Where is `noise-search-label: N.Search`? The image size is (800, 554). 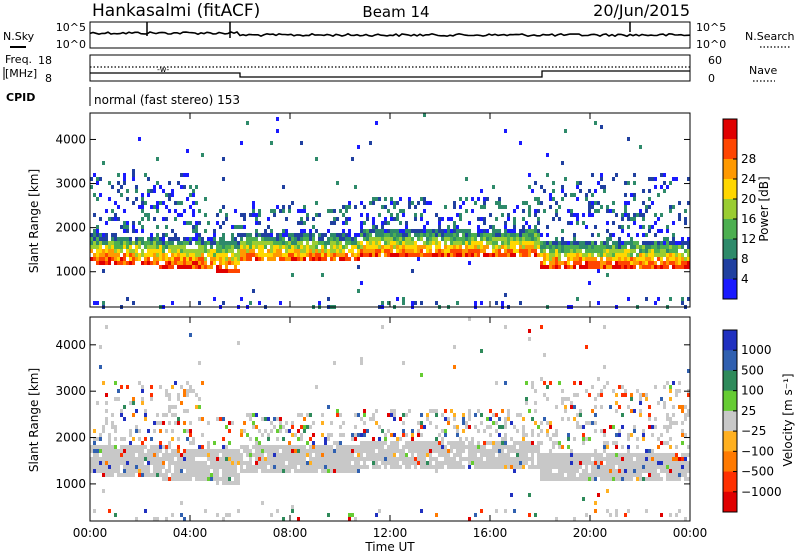
noise-search-label: N.Search is located at coordinates (770, 36).